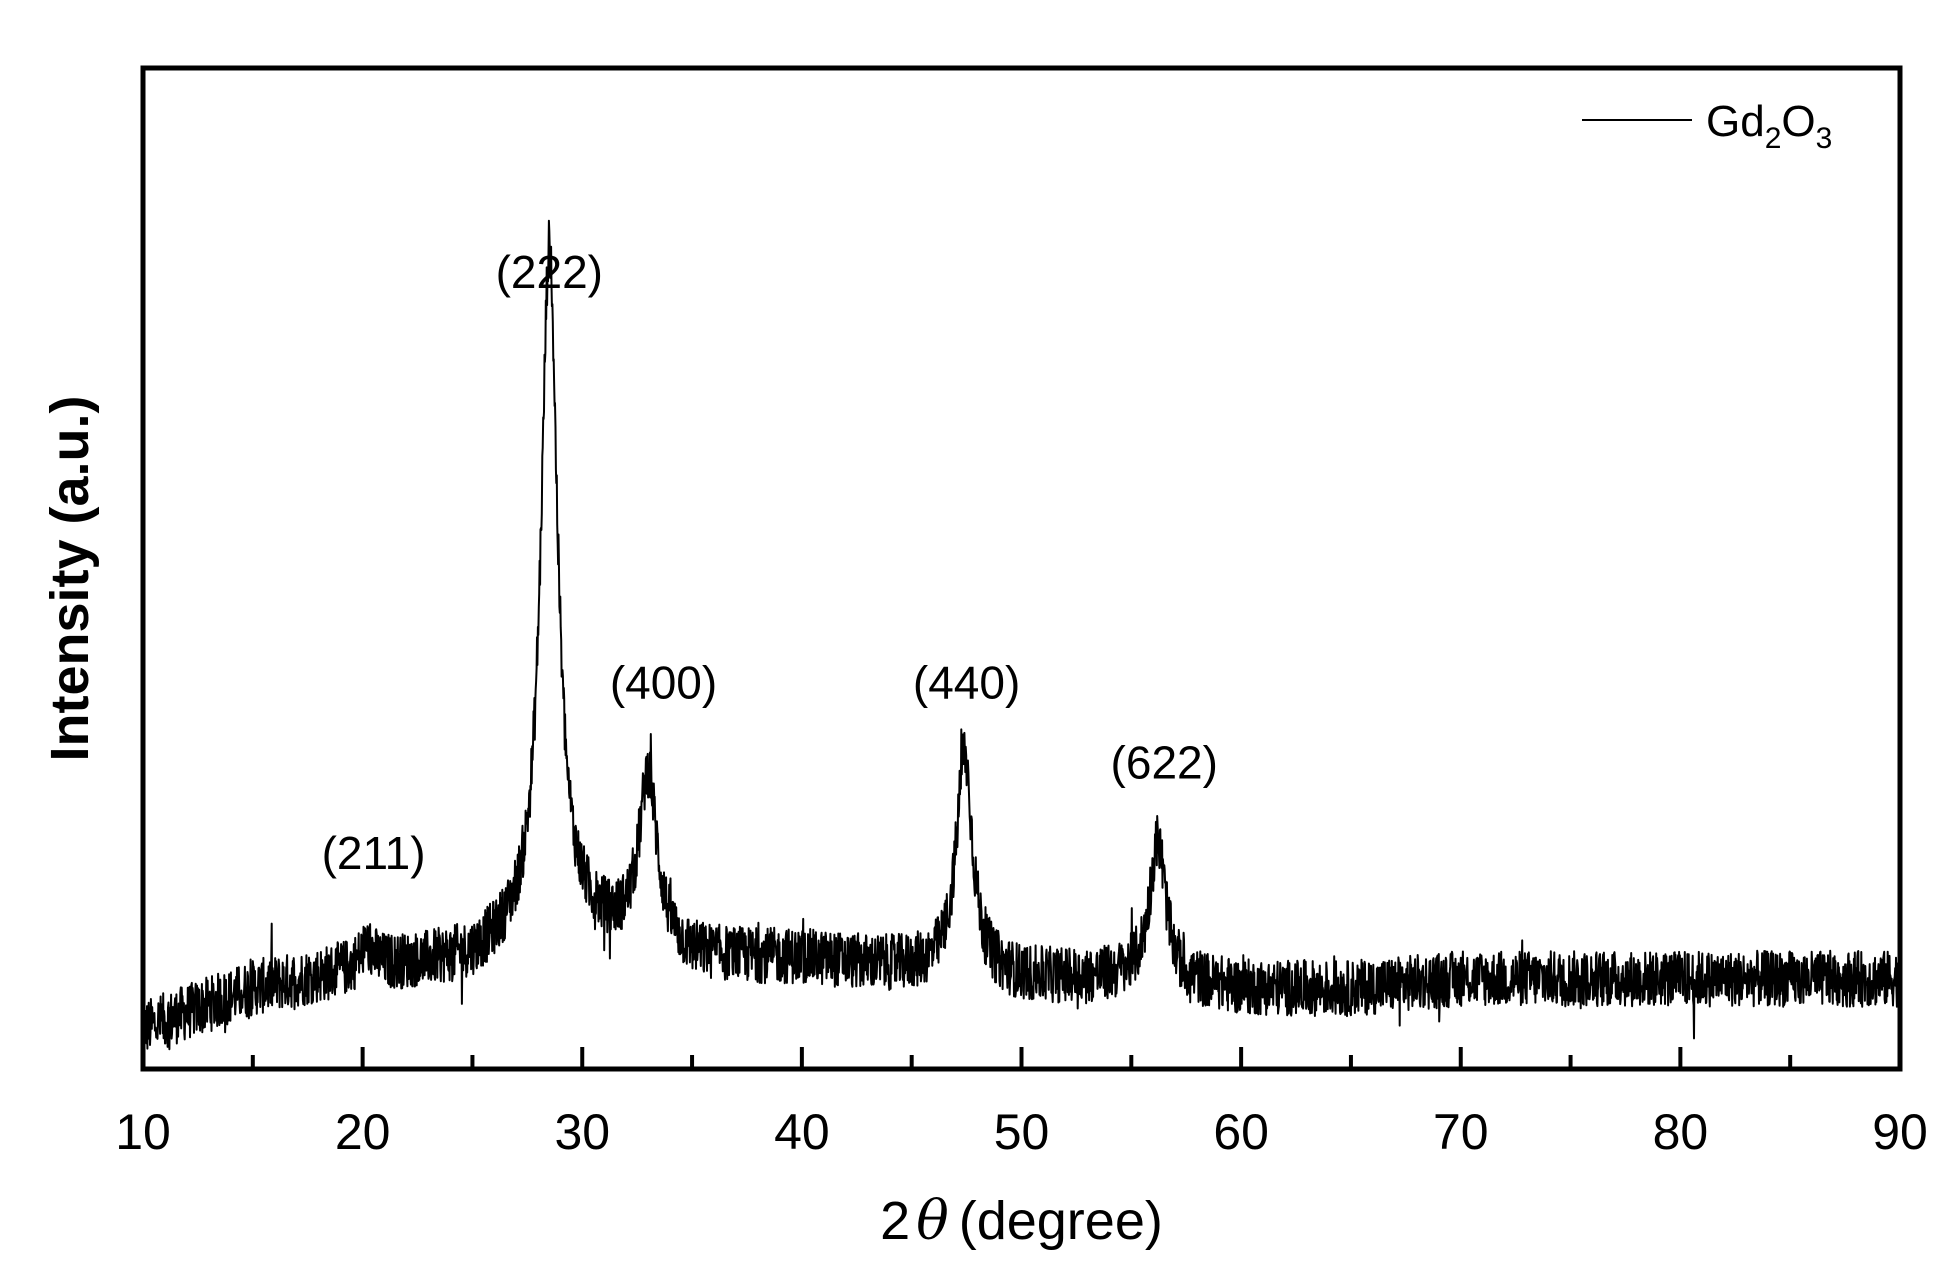 This screenshot has height=1279, width=1951. Describe the element at coordinates (895, 1221) in the screenshot. I see `x-axis-title-prefix: 2` at that location.